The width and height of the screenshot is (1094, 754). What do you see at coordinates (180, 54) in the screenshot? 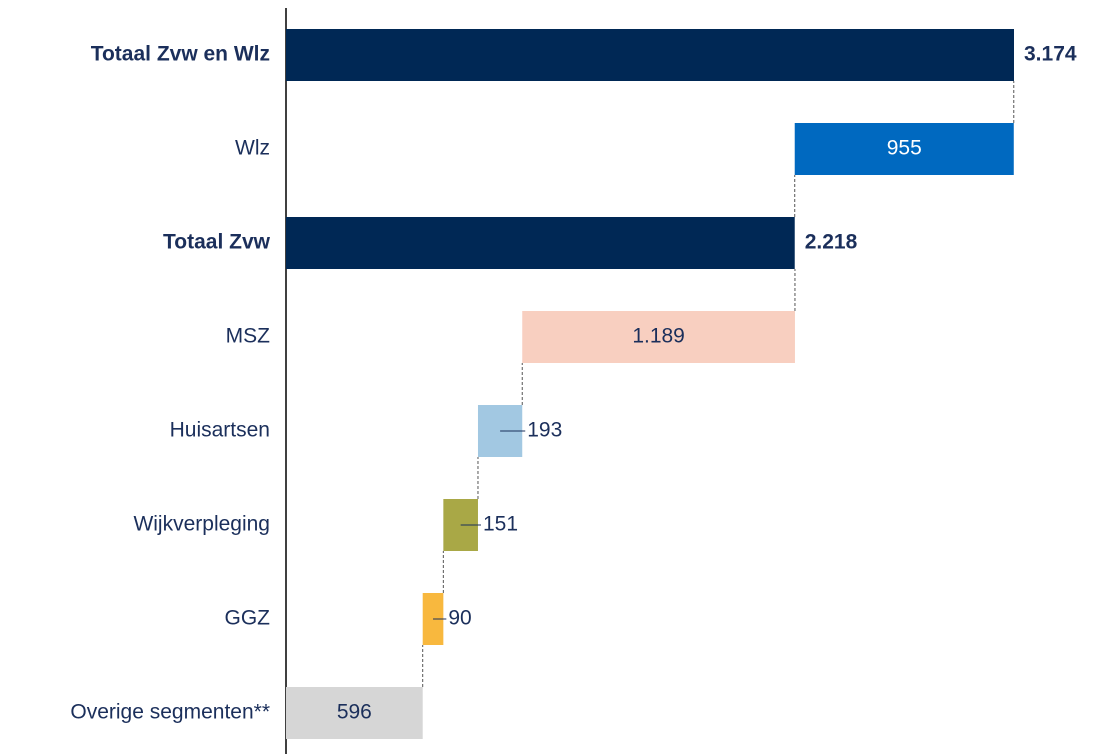
I see `category-label: Totaal Zvw en Wlz` at bounding box center [180, 54].